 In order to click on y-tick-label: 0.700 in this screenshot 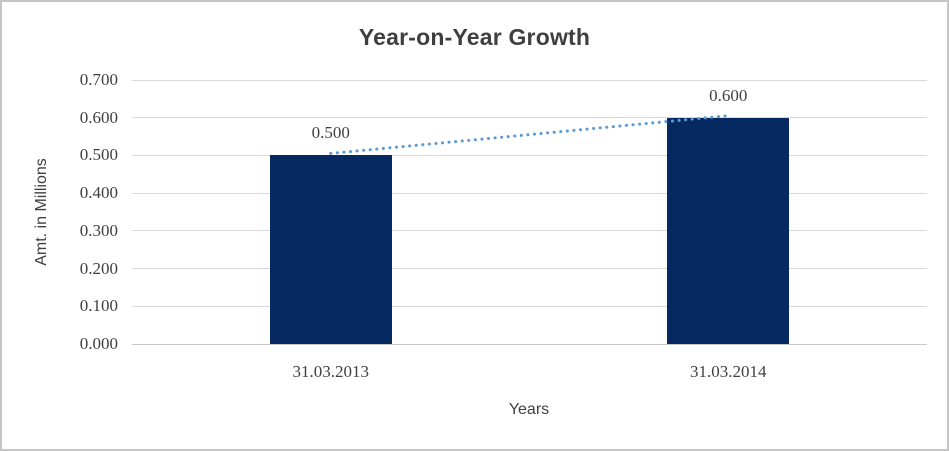, I will do `click(98, 79)`.